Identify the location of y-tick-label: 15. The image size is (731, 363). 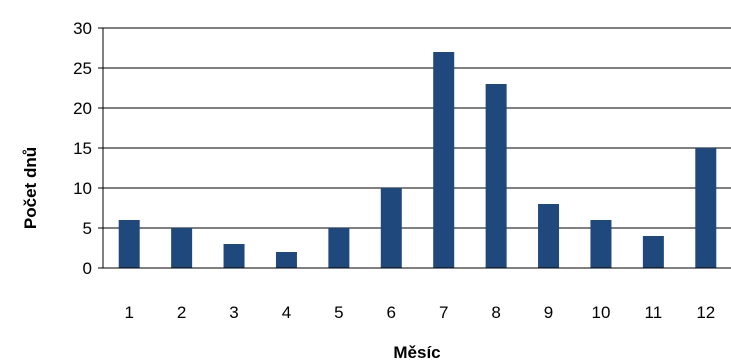
(82, 148).